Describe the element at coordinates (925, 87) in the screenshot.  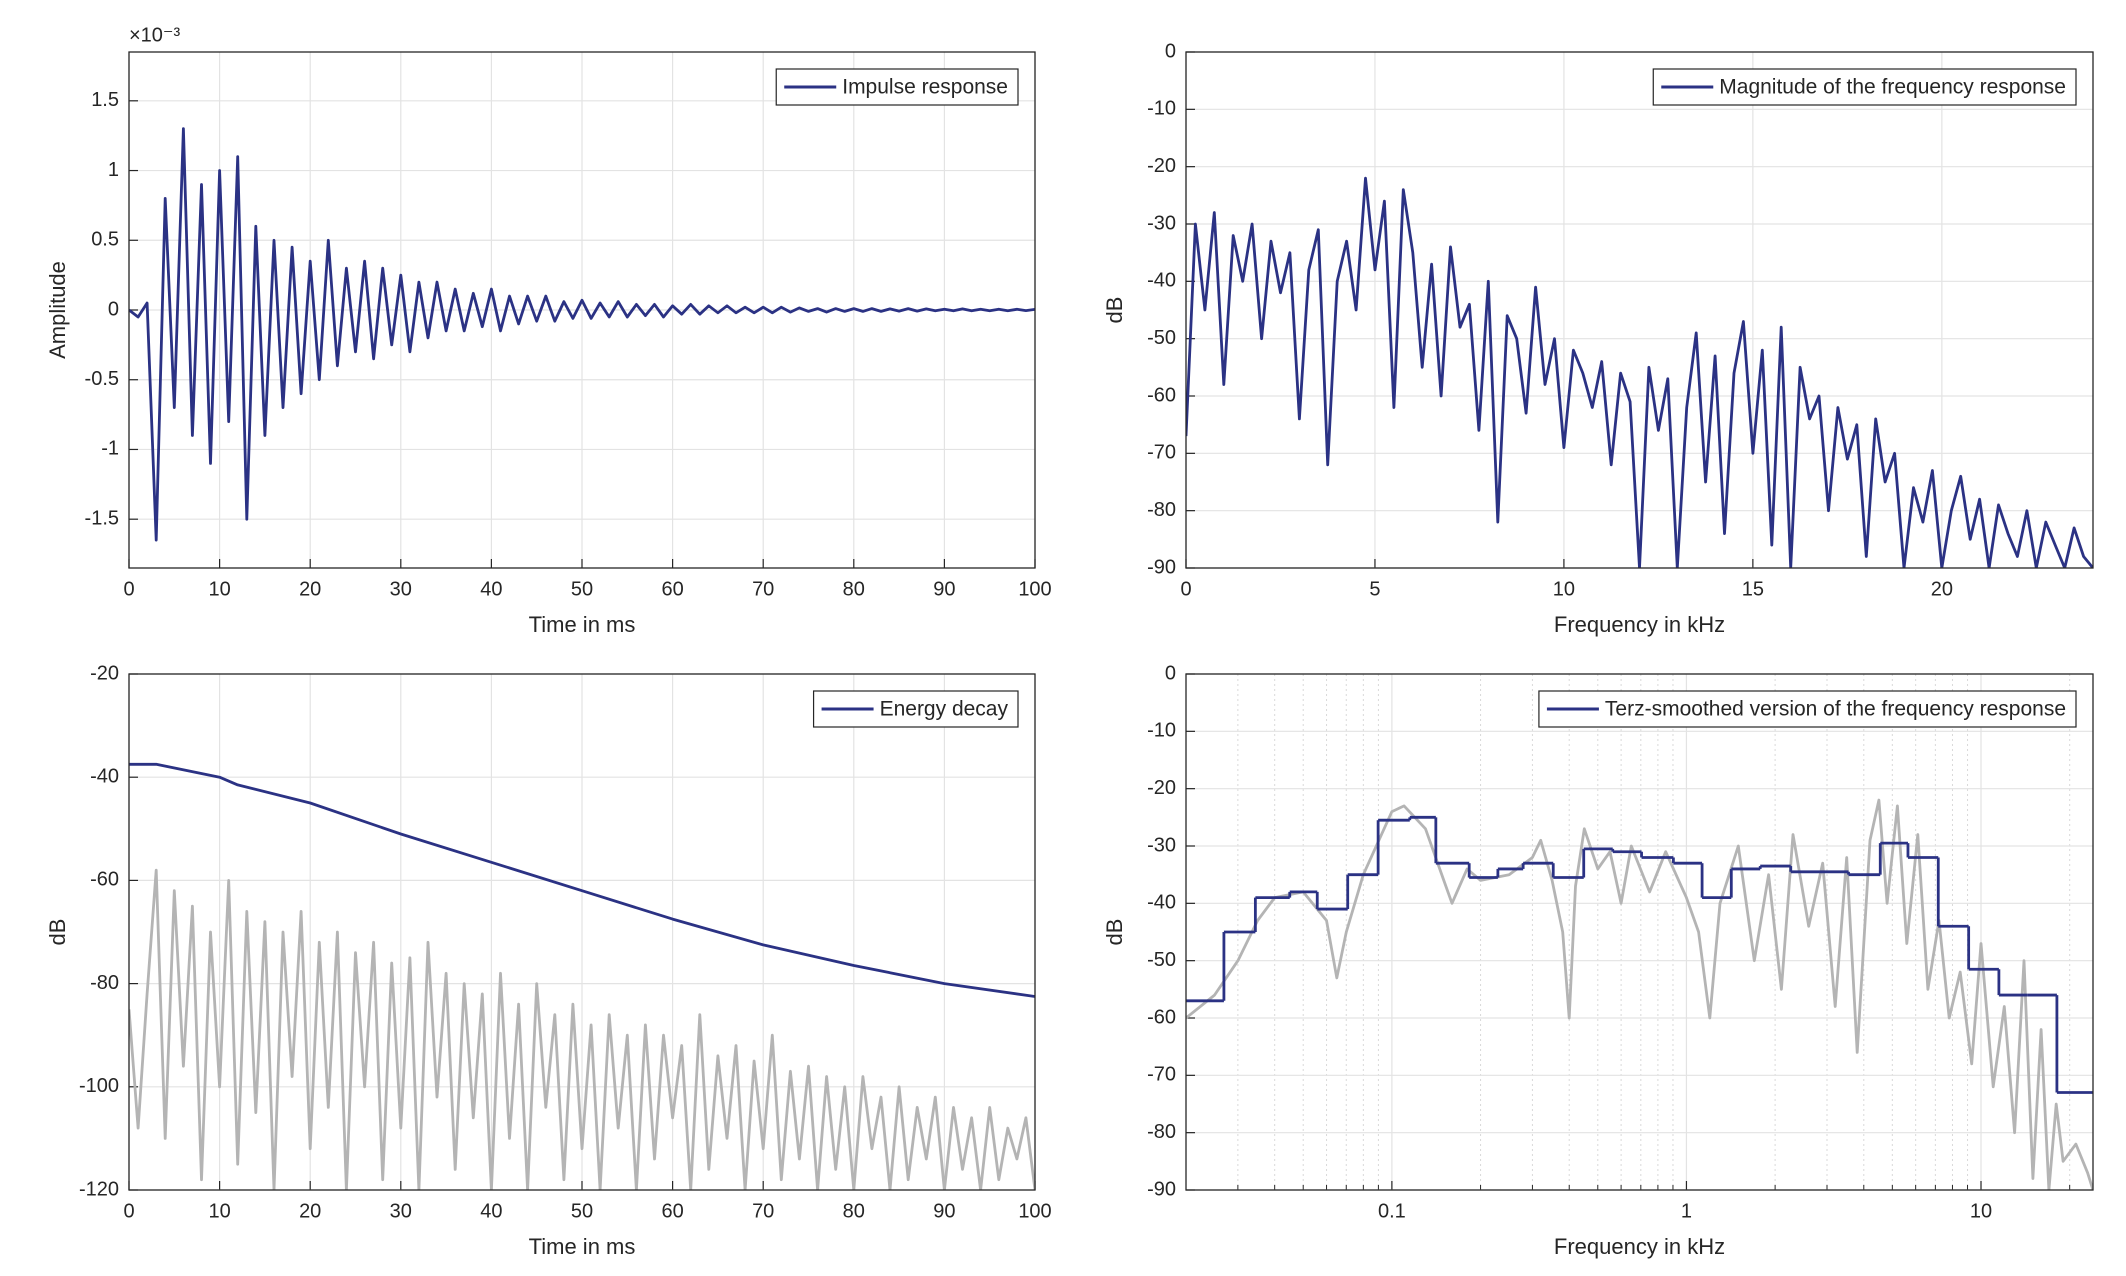
I see `legend-label: Impulse response` at that location.